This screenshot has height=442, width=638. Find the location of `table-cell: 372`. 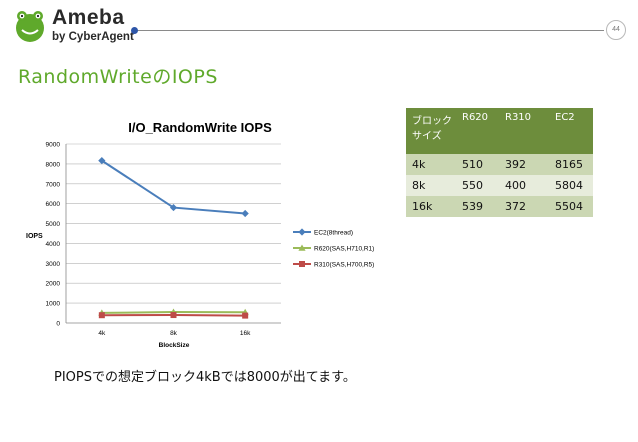

table-cell: 372 is located at coordinates (524, 206).